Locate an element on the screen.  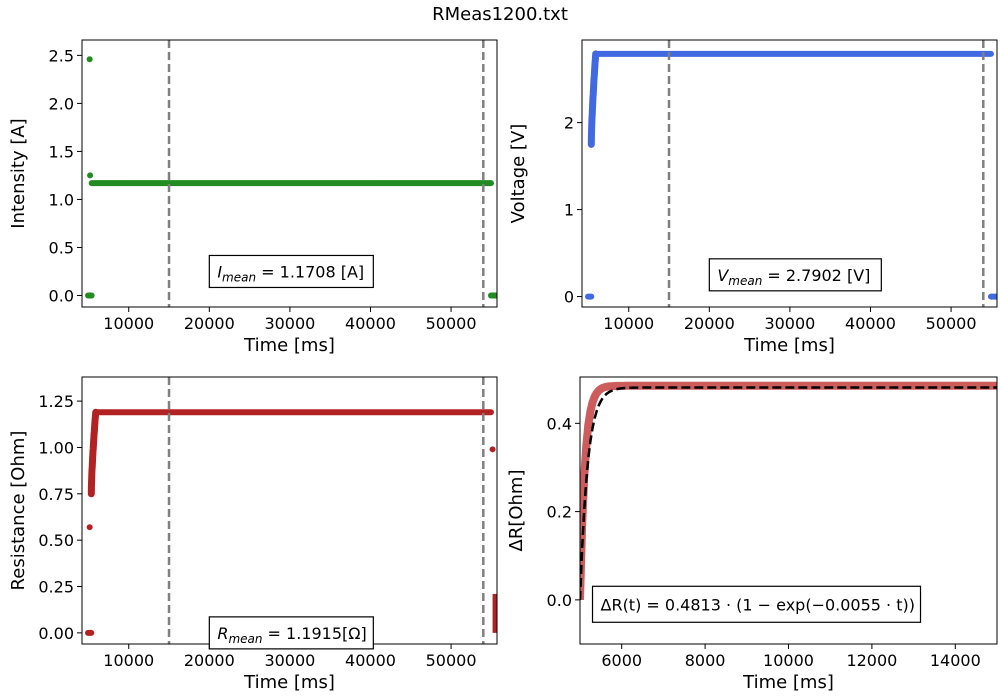
y-axis-label: Intensity [A] is located at coordinates (18, 173).